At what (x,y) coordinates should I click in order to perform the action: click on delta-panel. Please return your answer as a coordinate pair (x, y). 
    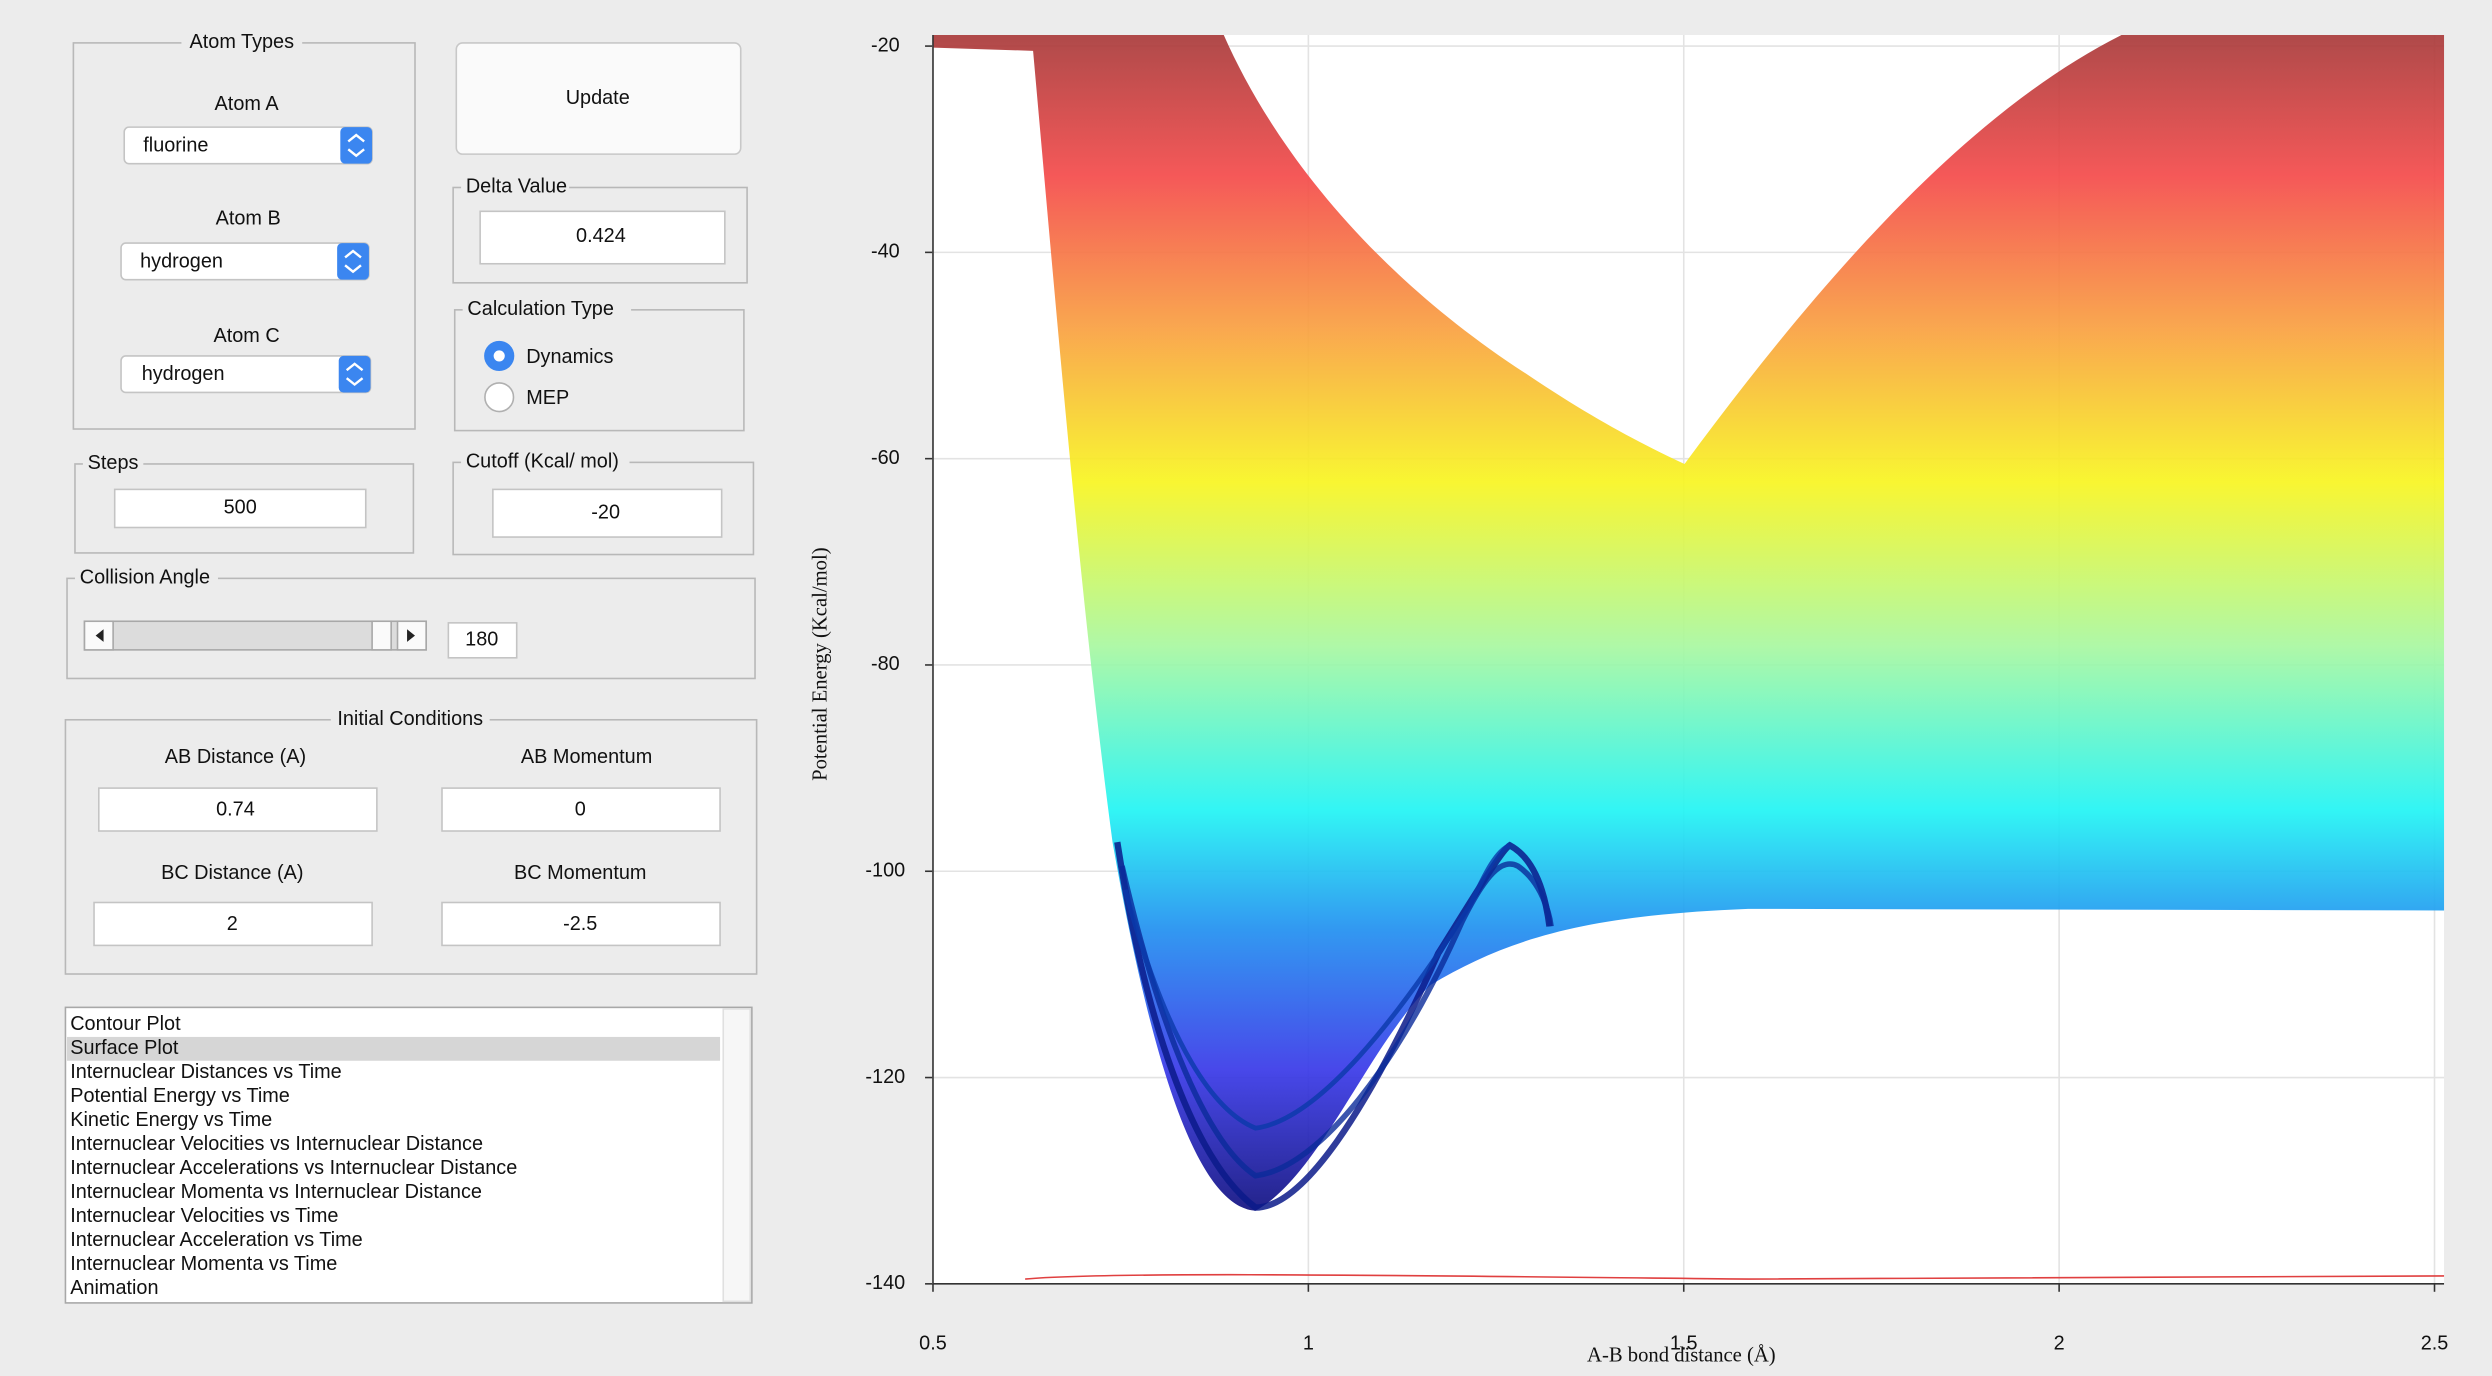
    Looking at the image, I should click on (600, 235).